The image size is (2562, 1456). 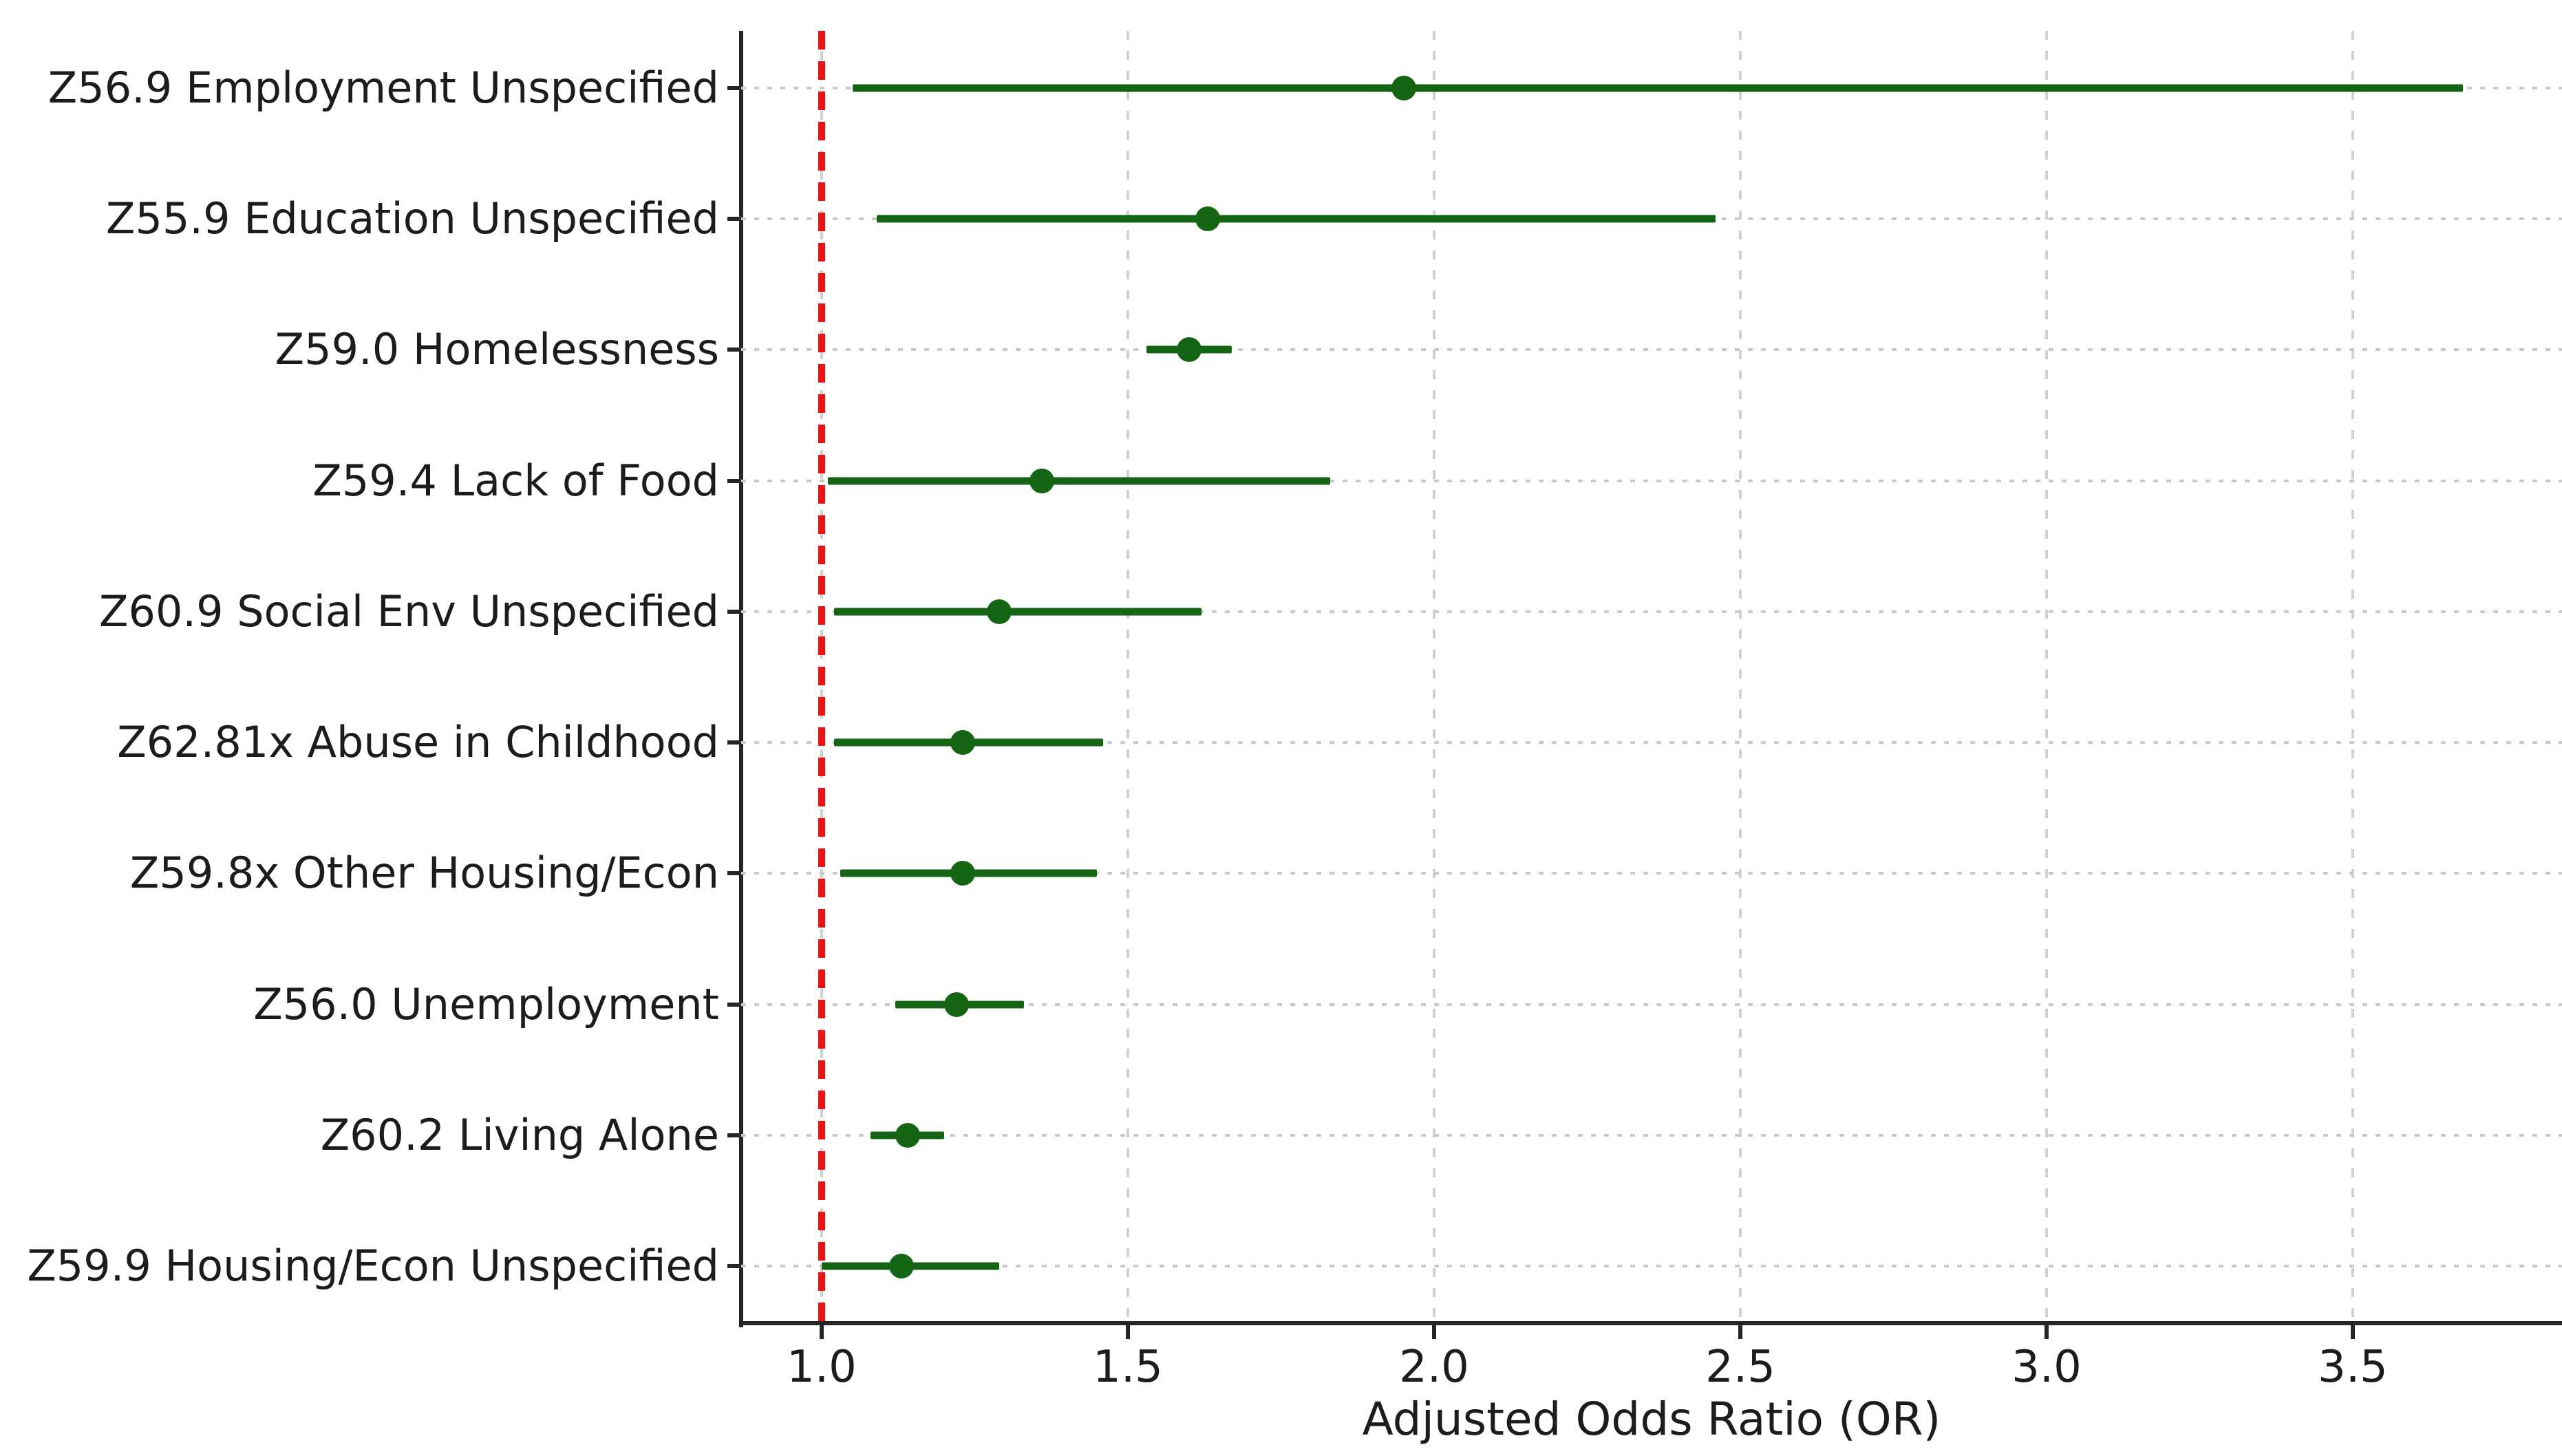 I want to click on x-tick-label: 2.5, so click(x=1740, y=1367).